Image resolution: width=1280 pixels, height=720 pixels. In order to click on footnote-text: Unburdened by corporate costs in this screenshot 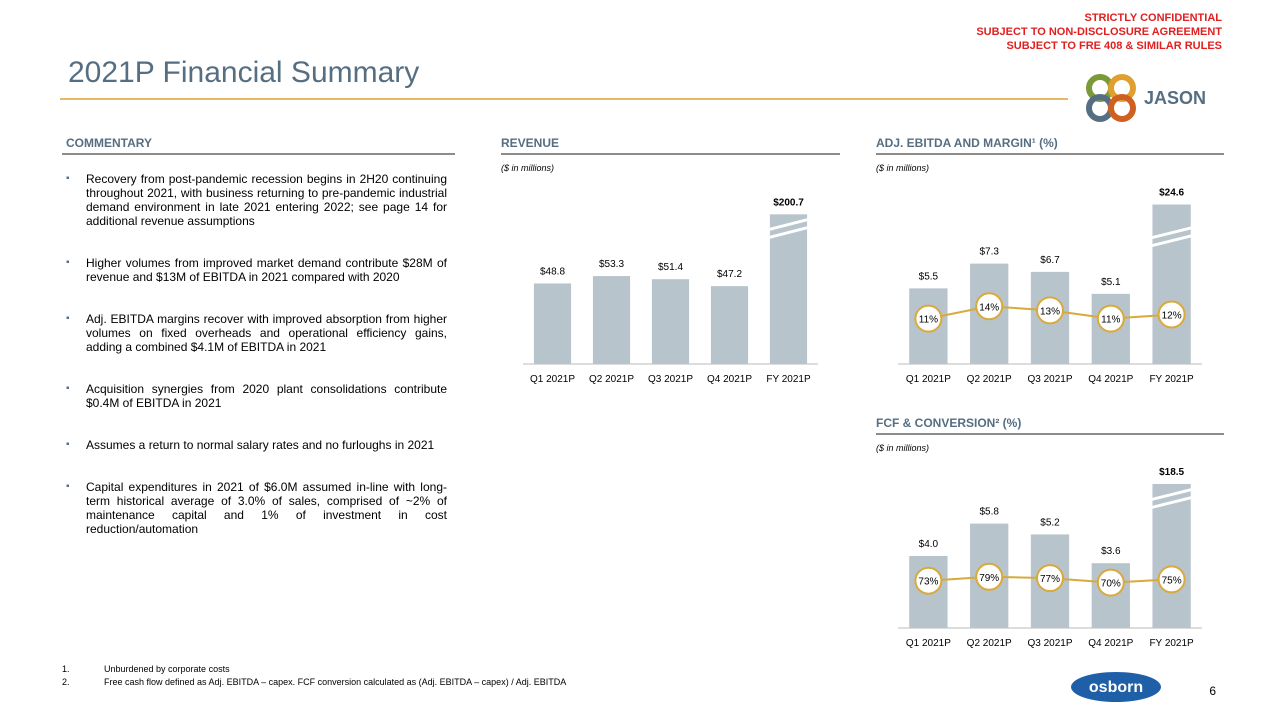, I will do `click(167, 669)`.